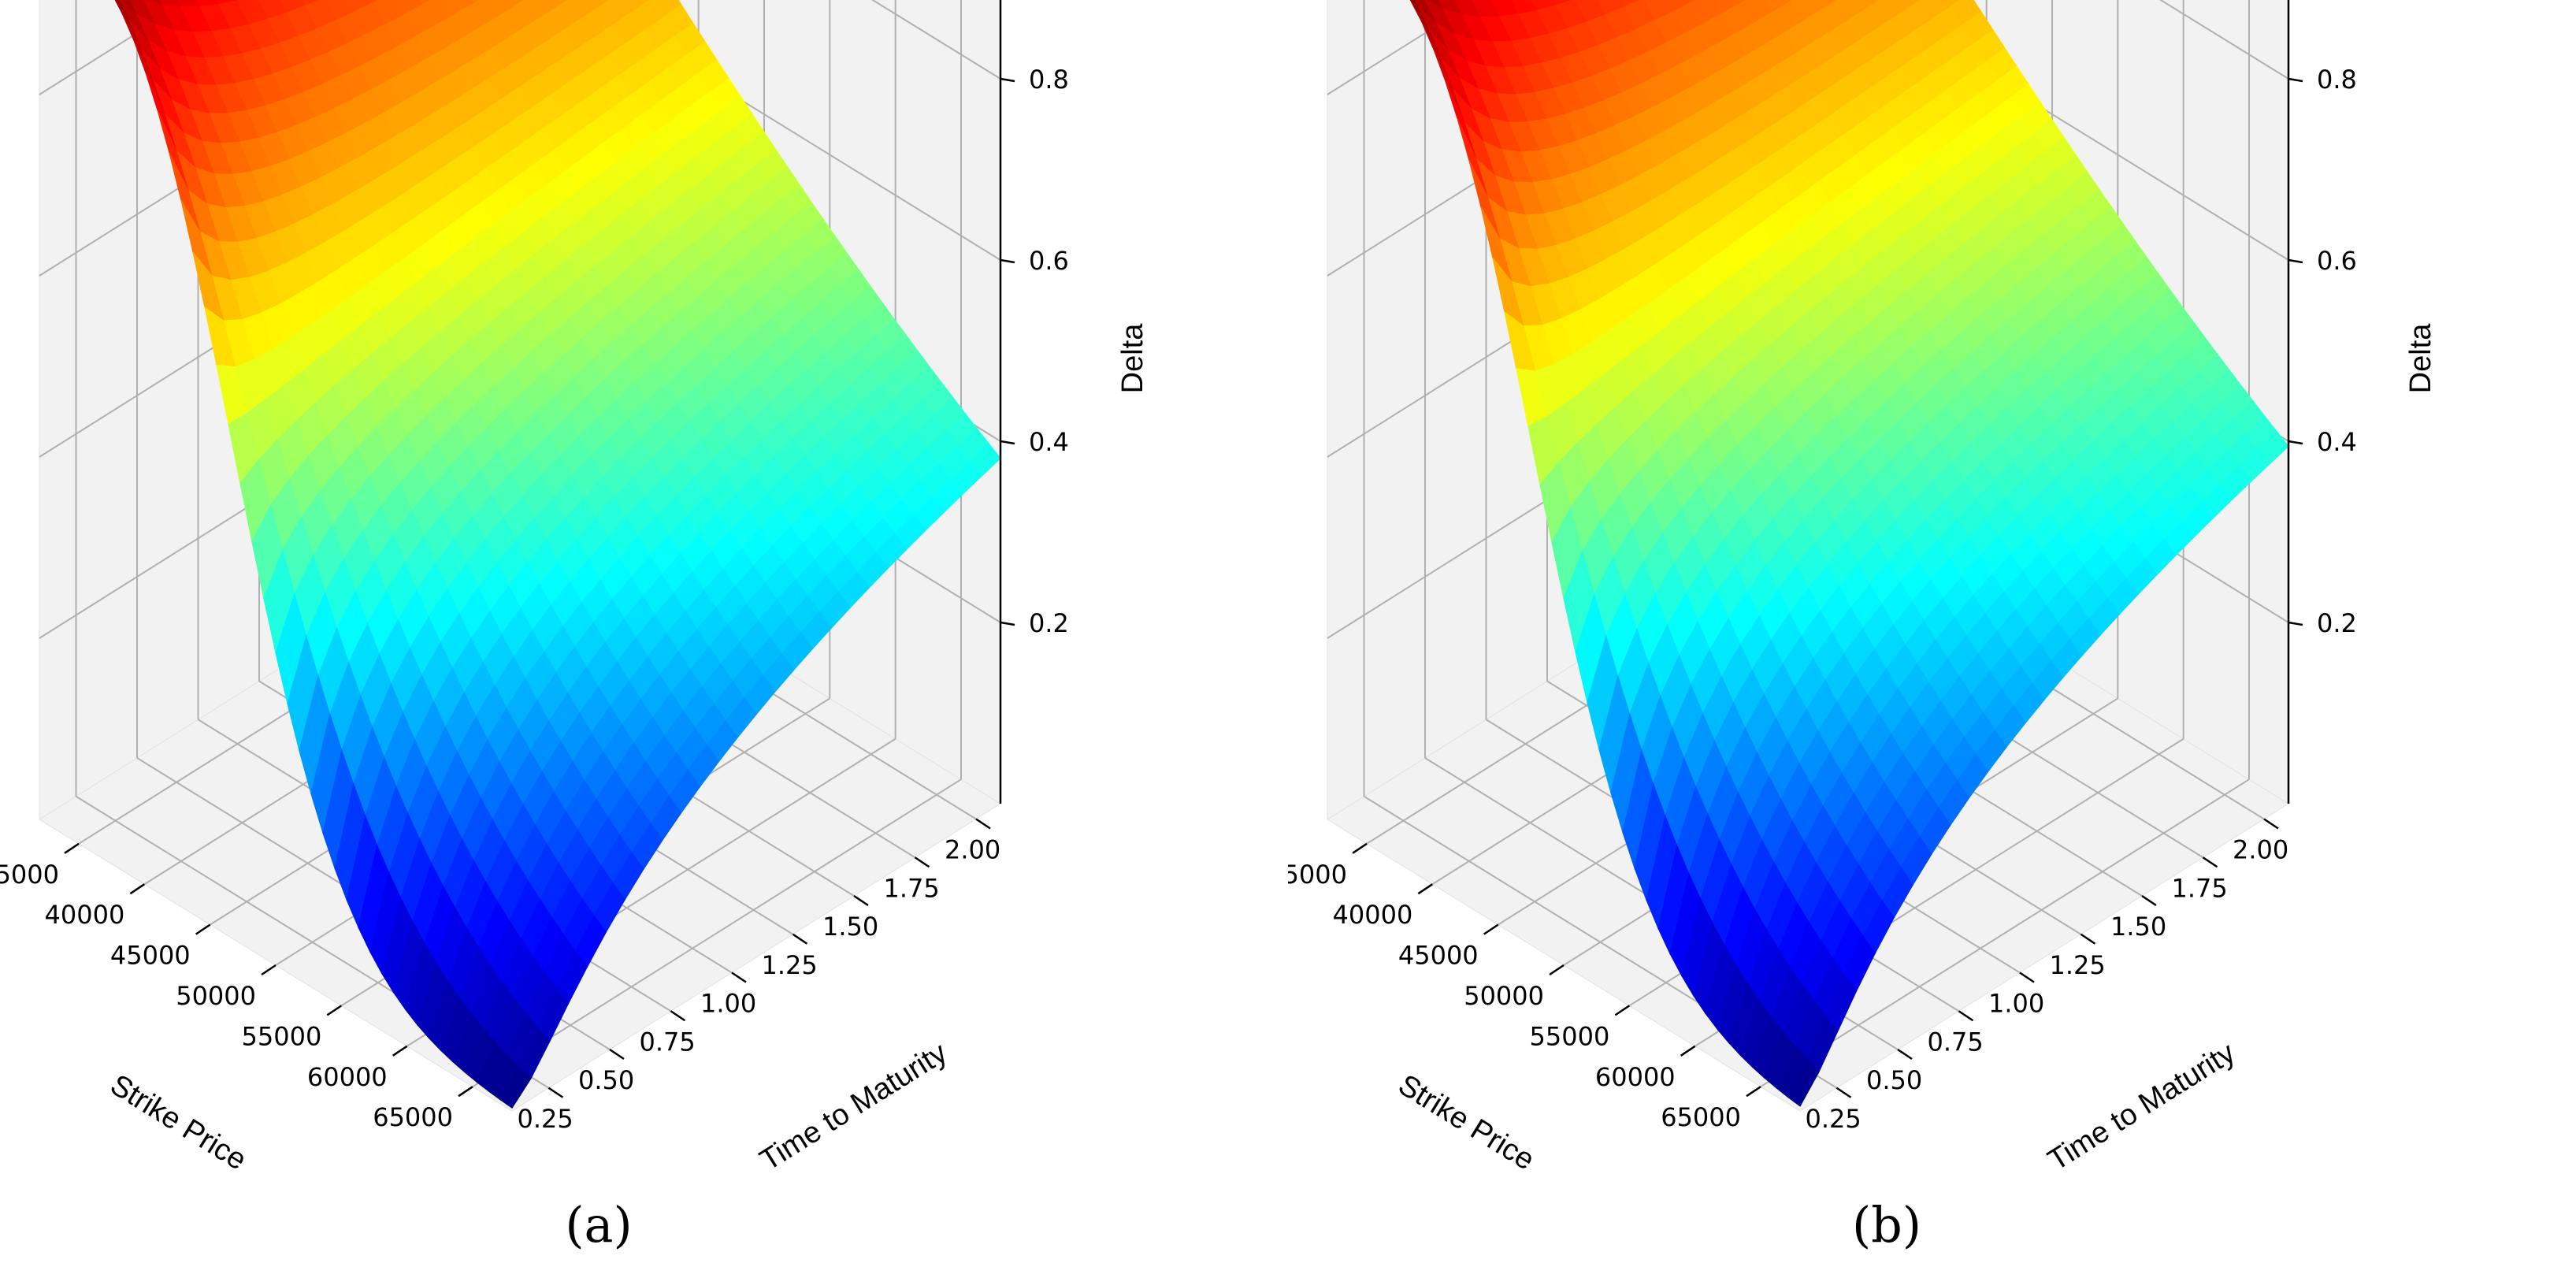 Image resolution: width=2576 pixels, height=1278 pixels. What do you see at coordinates (598, 1225) in the screenshot?
I see `panel-caption: (a)` at bounding box center [598, 1225].